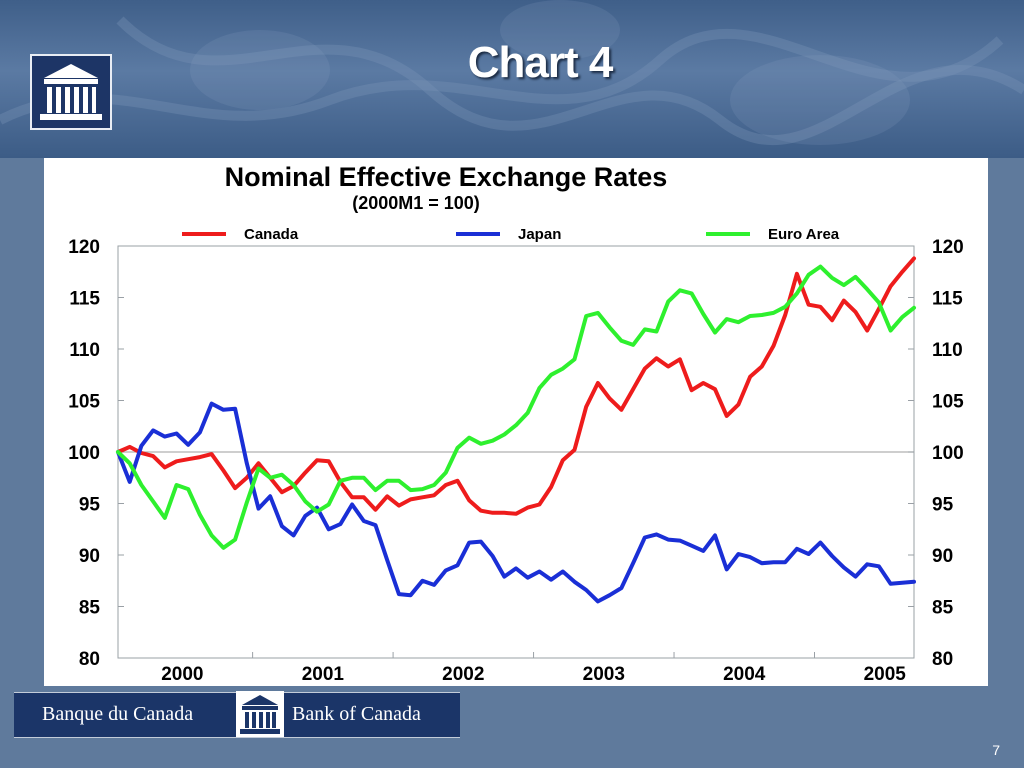  Describe the element at coordinates (90, 608) in the screenshot. I see `y-tick-label-left: 85` at that location.